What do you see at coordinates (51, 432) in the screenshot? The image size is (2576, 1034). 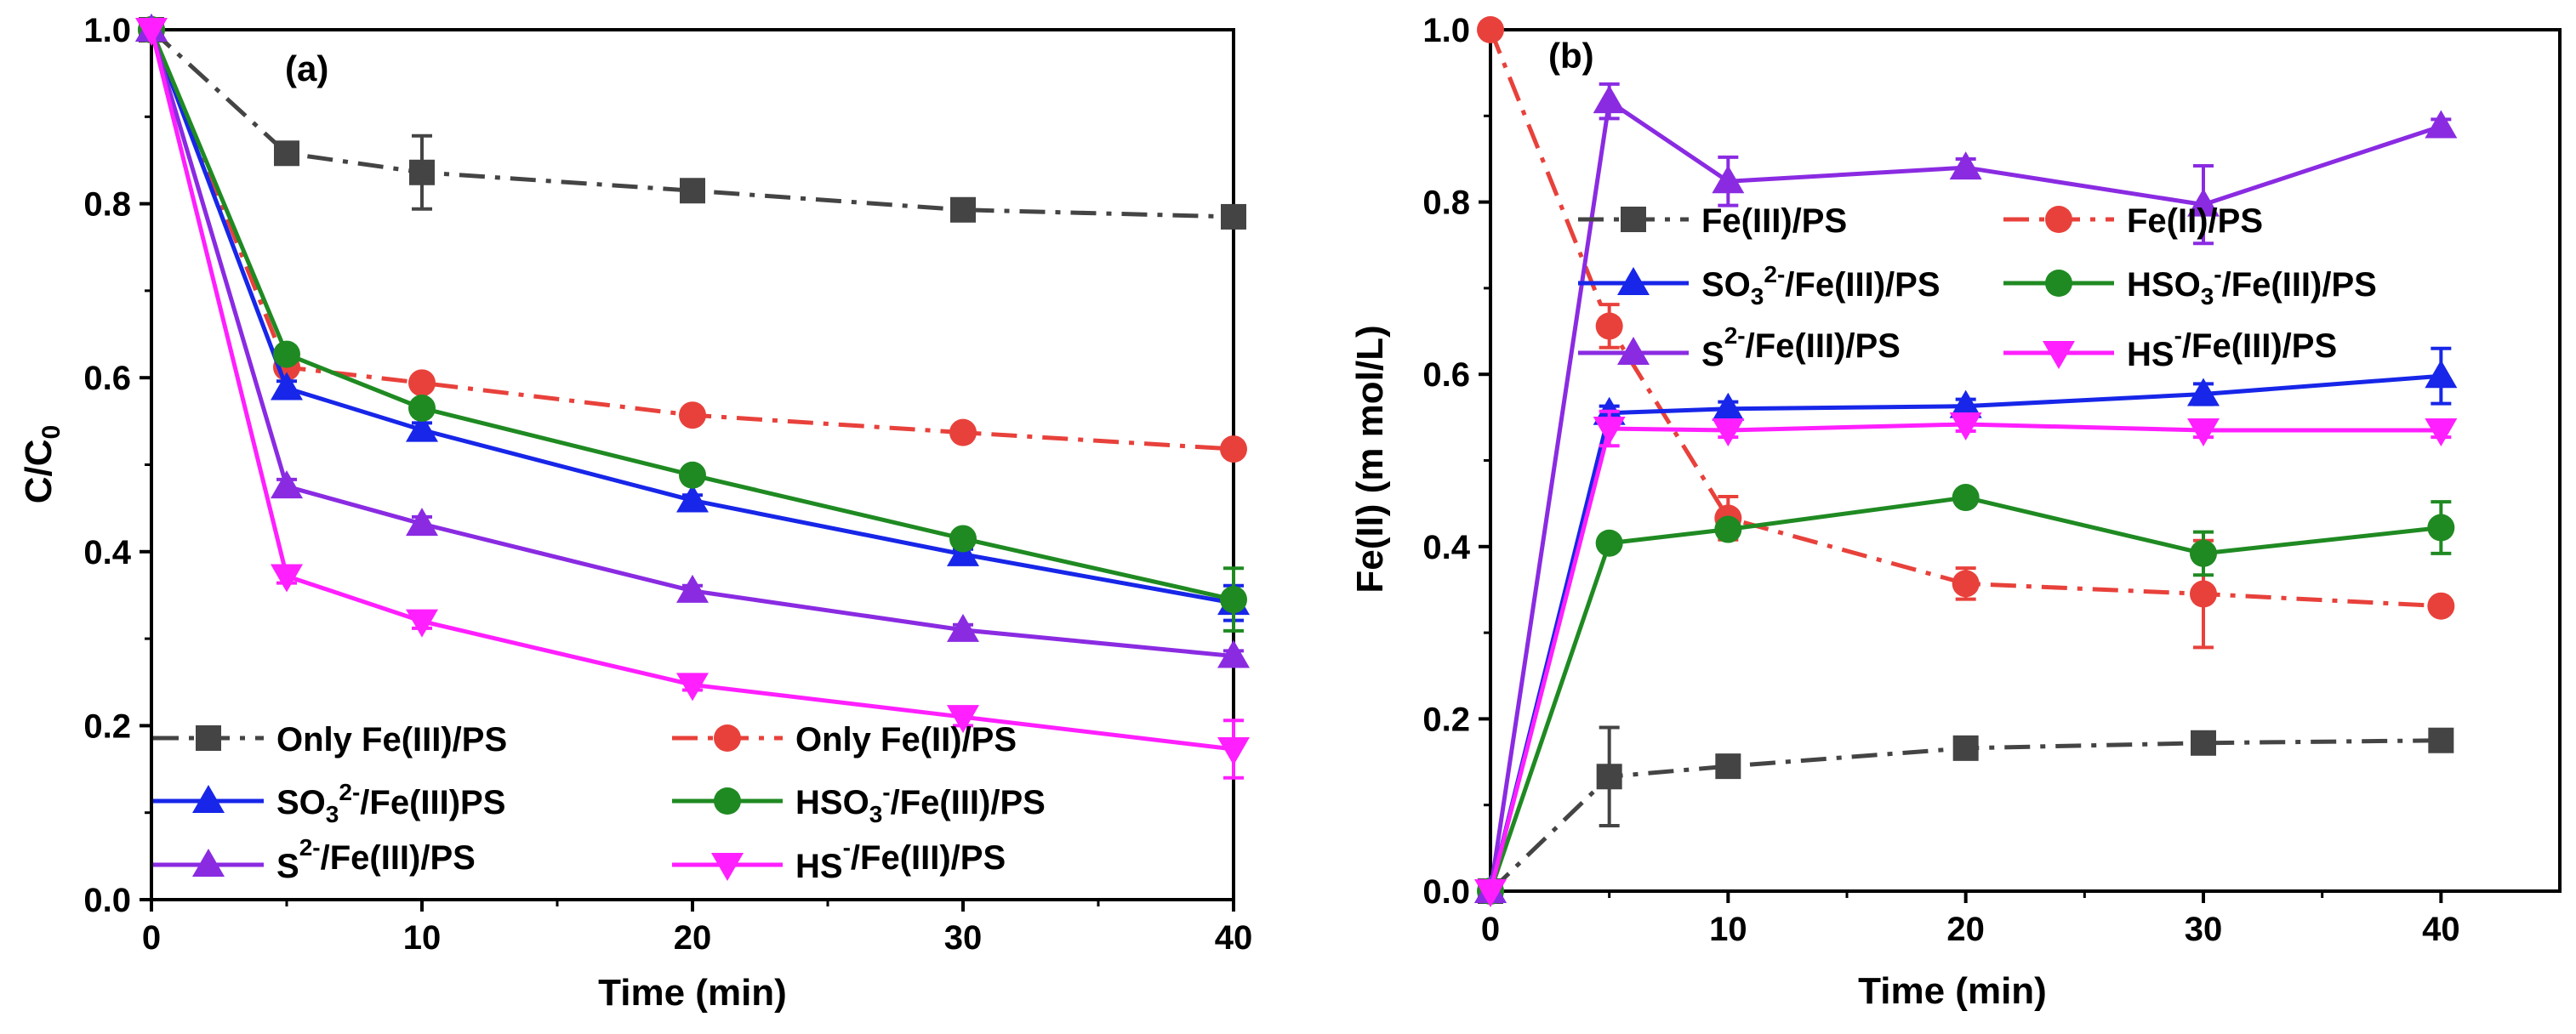 I see `panel-a-ylabel-sub: 0` at bounding box center [51, 432].